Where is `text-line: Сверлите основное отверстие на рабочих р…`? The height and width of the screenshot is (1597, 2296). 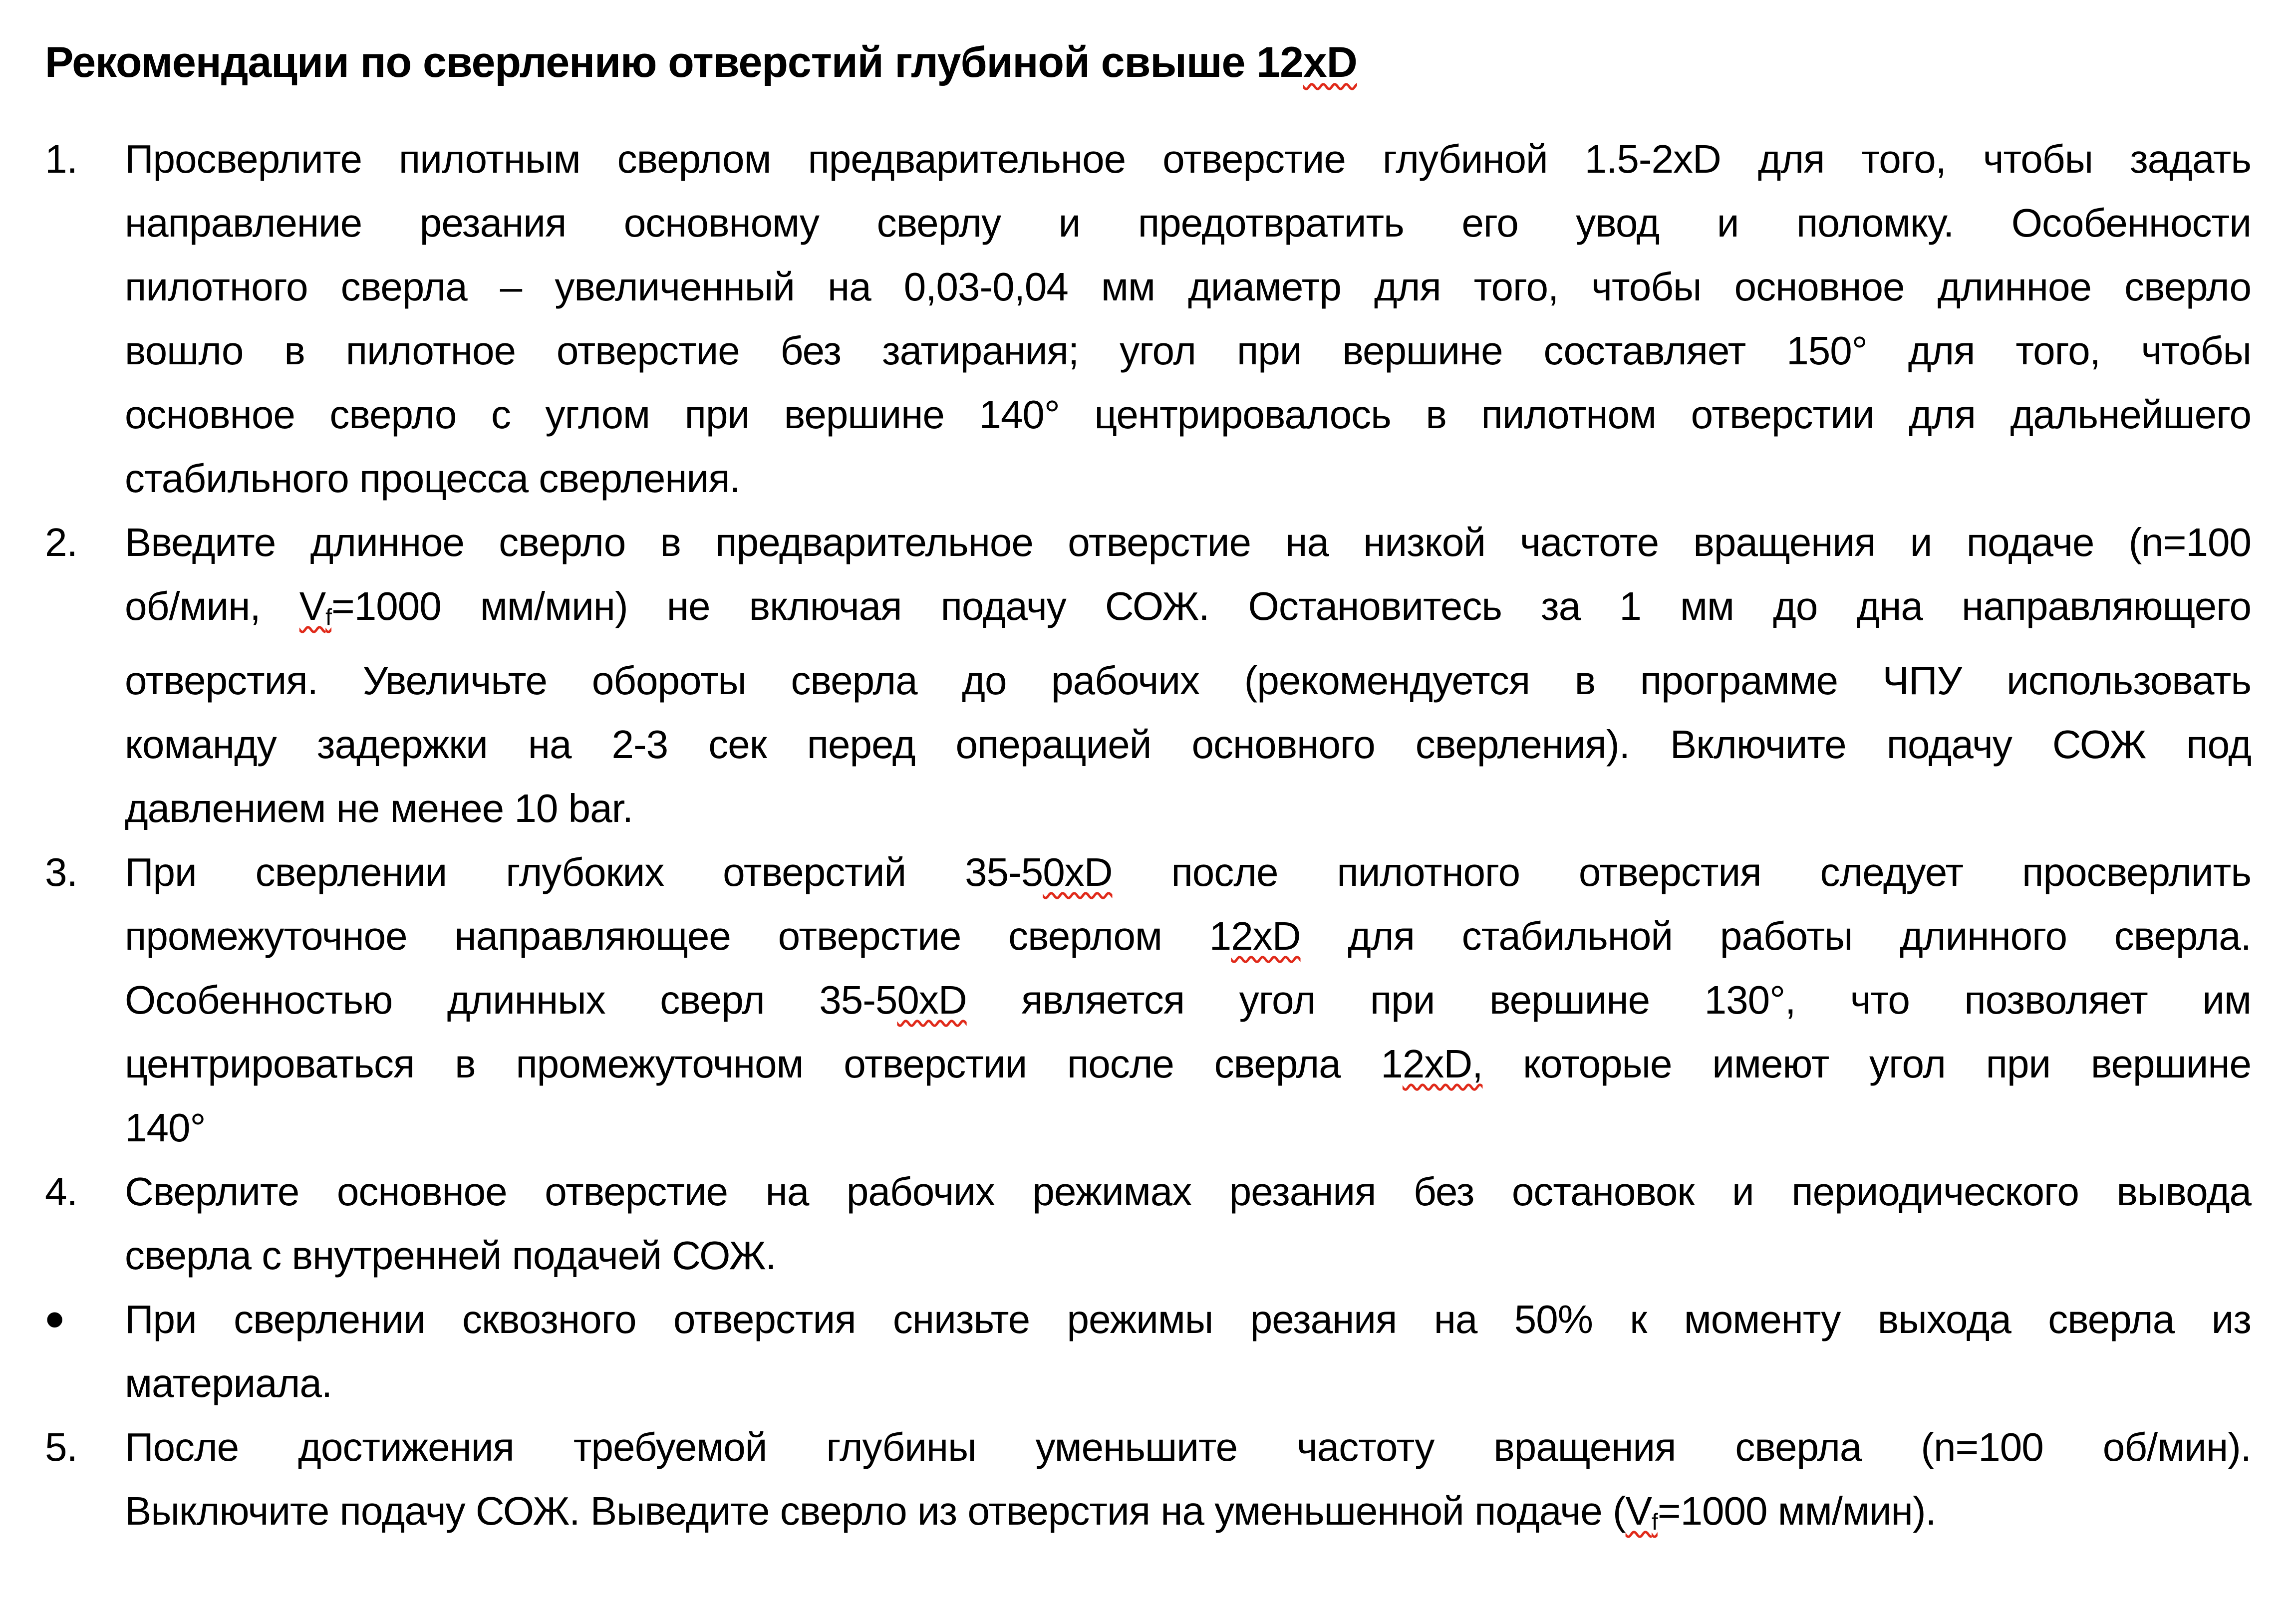
text-line: Сверлите основное отверстие на рабочих р… is located at coordinates (1188, 1192).